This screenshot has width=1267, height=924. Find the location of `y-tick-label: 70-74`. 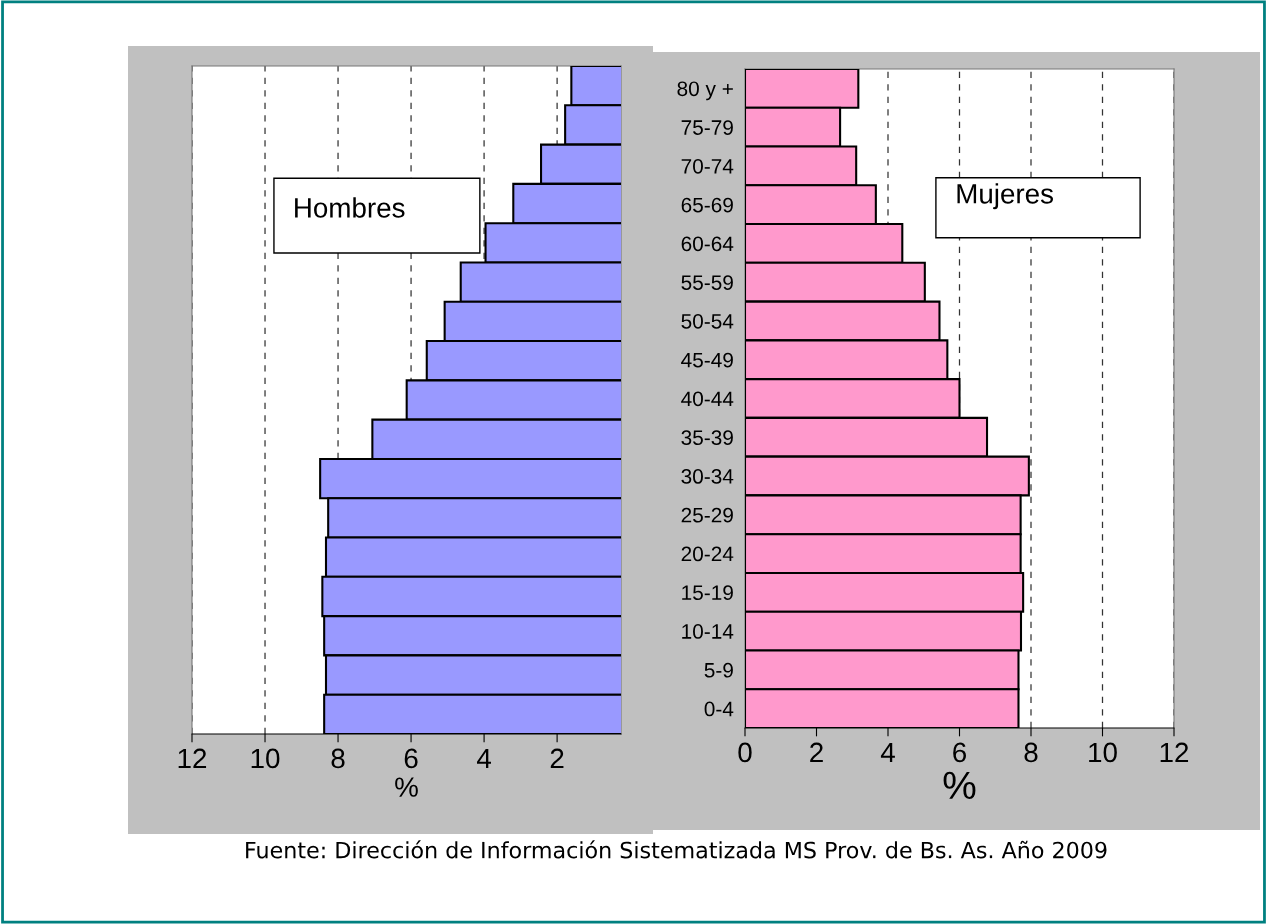

y-tick-label: 70-74 is located at coordinates (707, 166).